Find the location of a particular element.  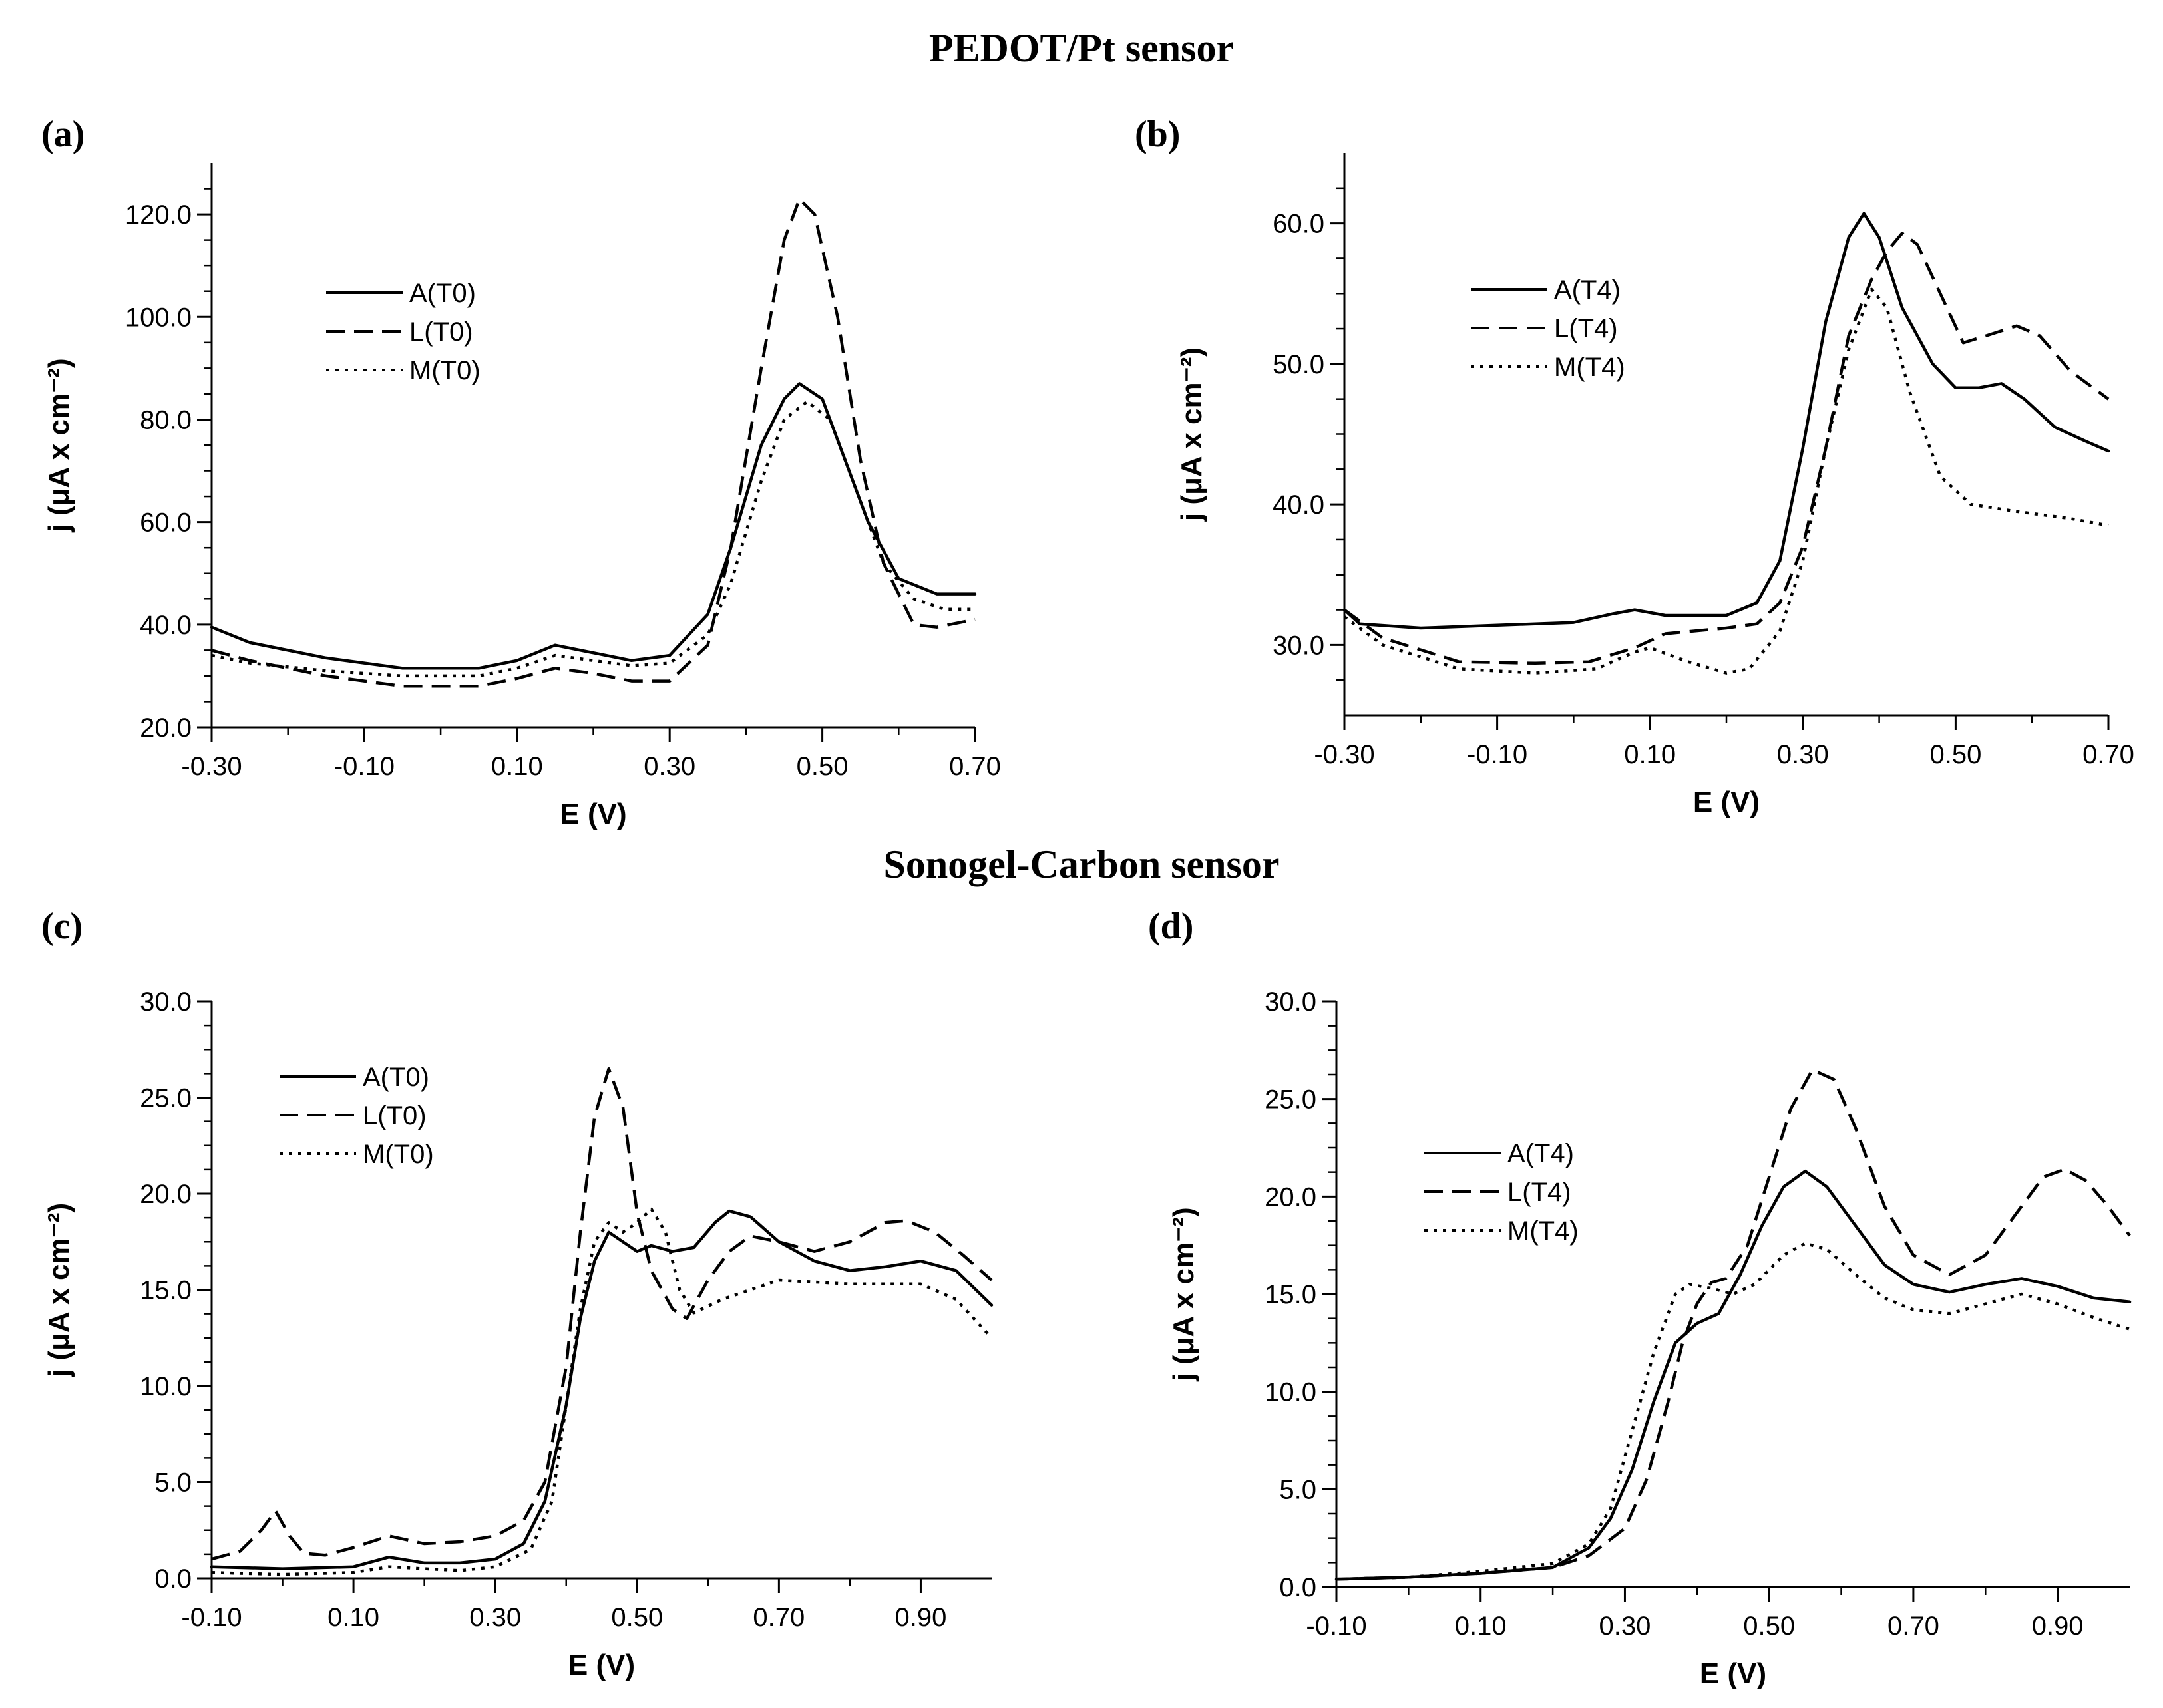

y-tick-label: 50.0 is located at coordinates (1298, 365).